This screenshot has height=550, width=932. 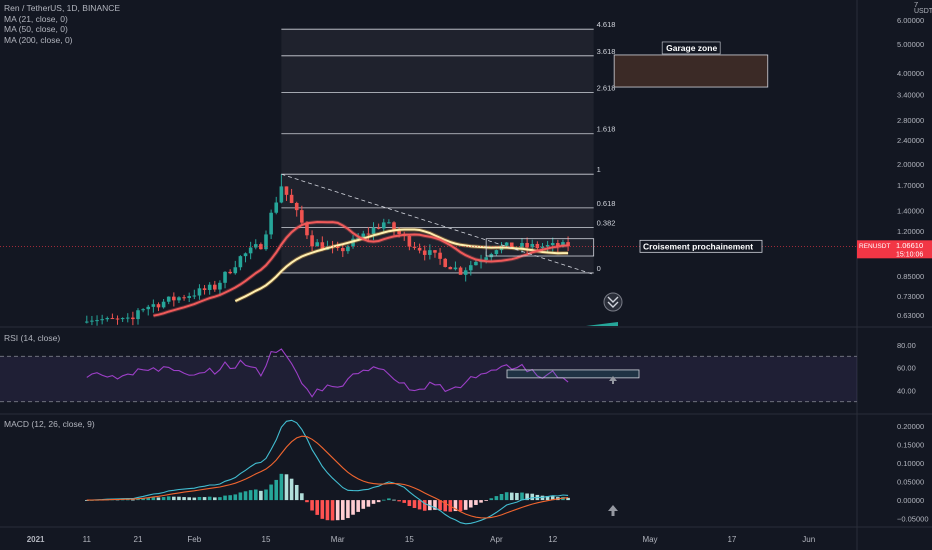 What do you see at coordinates (540, 247) in the screenshot?
I see `consolidation-box` at bounding box center [540, 247].